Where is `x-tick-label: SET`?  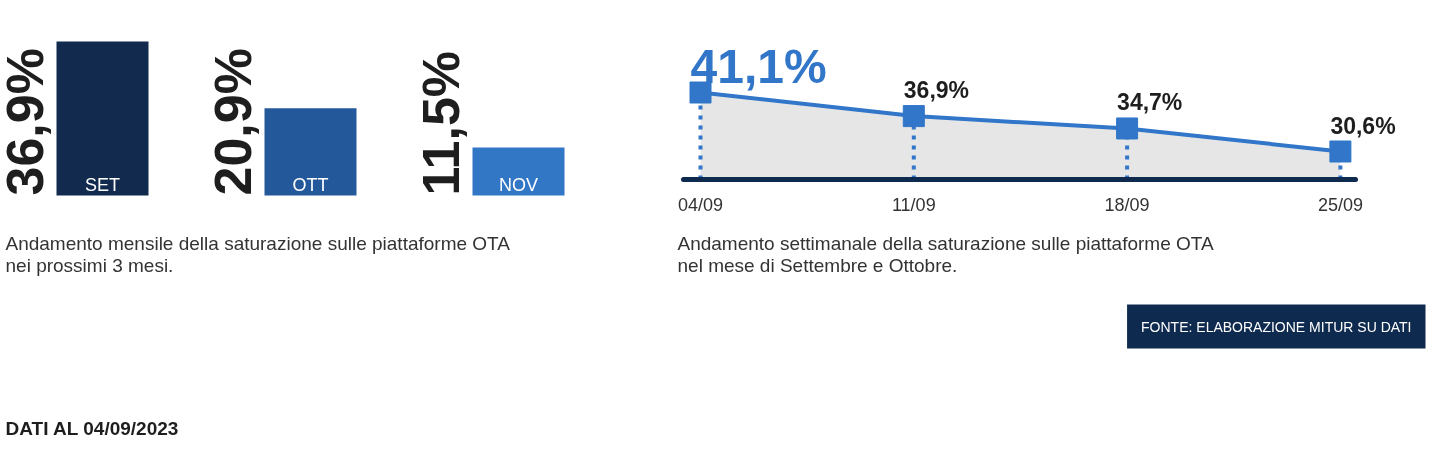
x-tick-label: SET is located at coordinates (103, 184).